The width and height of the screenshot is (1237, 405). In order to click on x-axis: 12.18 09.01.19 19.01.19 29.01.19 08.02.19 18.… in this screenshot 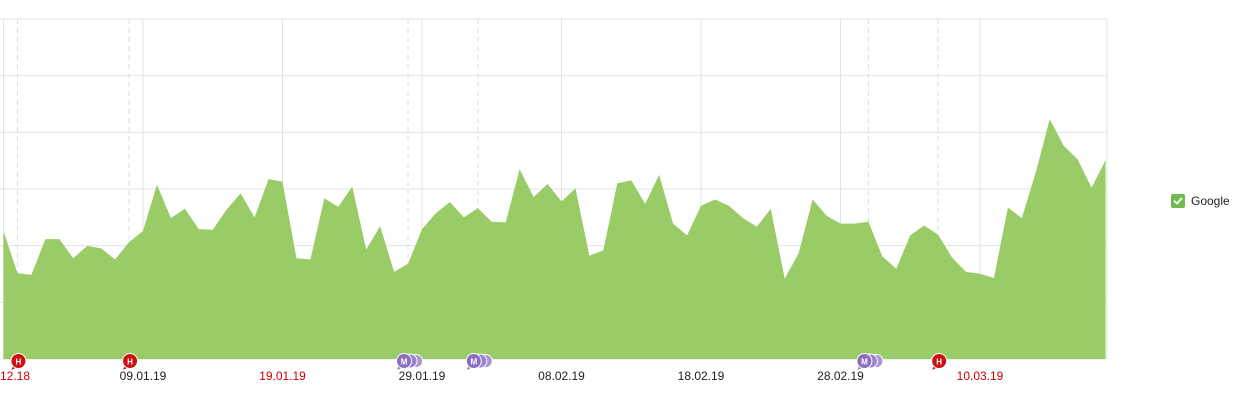, I will do `click(502, 376)`.